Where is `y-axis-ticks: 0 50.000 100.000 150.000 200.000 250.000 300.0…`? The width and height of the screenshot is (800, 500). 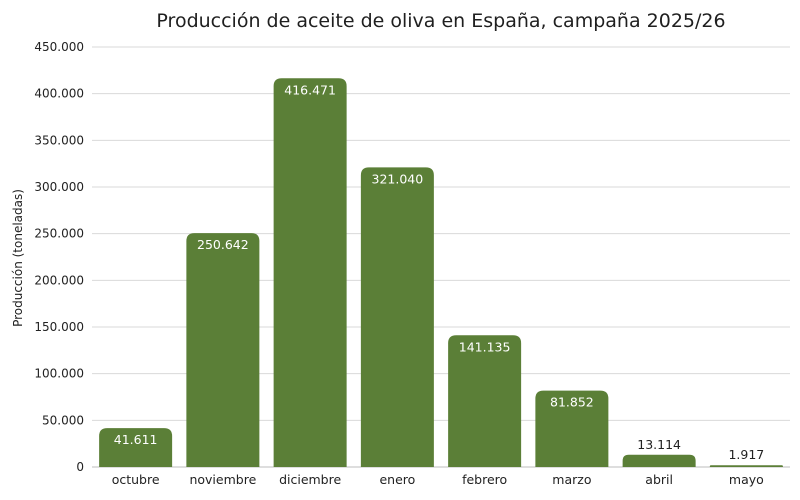 y-axis-ticks: 0 50.000 100.000 150.000 200.000 250.000 300.0… is located at coordinates (59, 257).